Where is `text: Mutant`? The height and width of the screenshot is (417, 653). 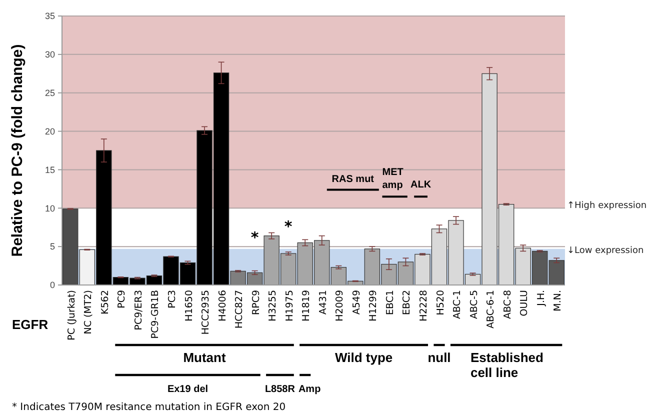
text: Mutant is located at coordinates (204, 357).